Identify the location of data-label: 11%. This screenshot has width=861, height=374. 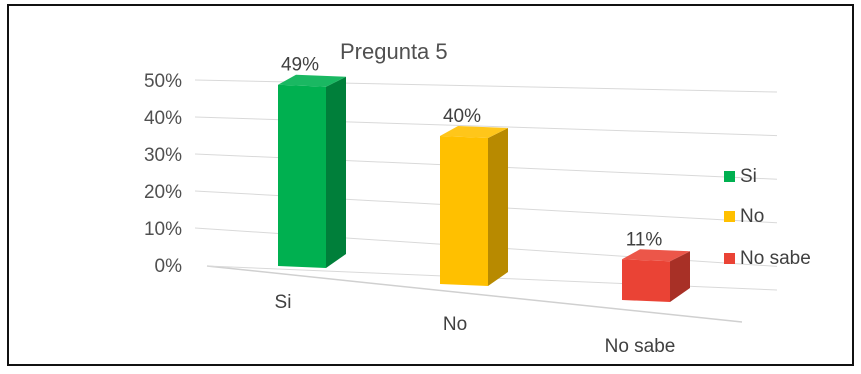
(644, 239).